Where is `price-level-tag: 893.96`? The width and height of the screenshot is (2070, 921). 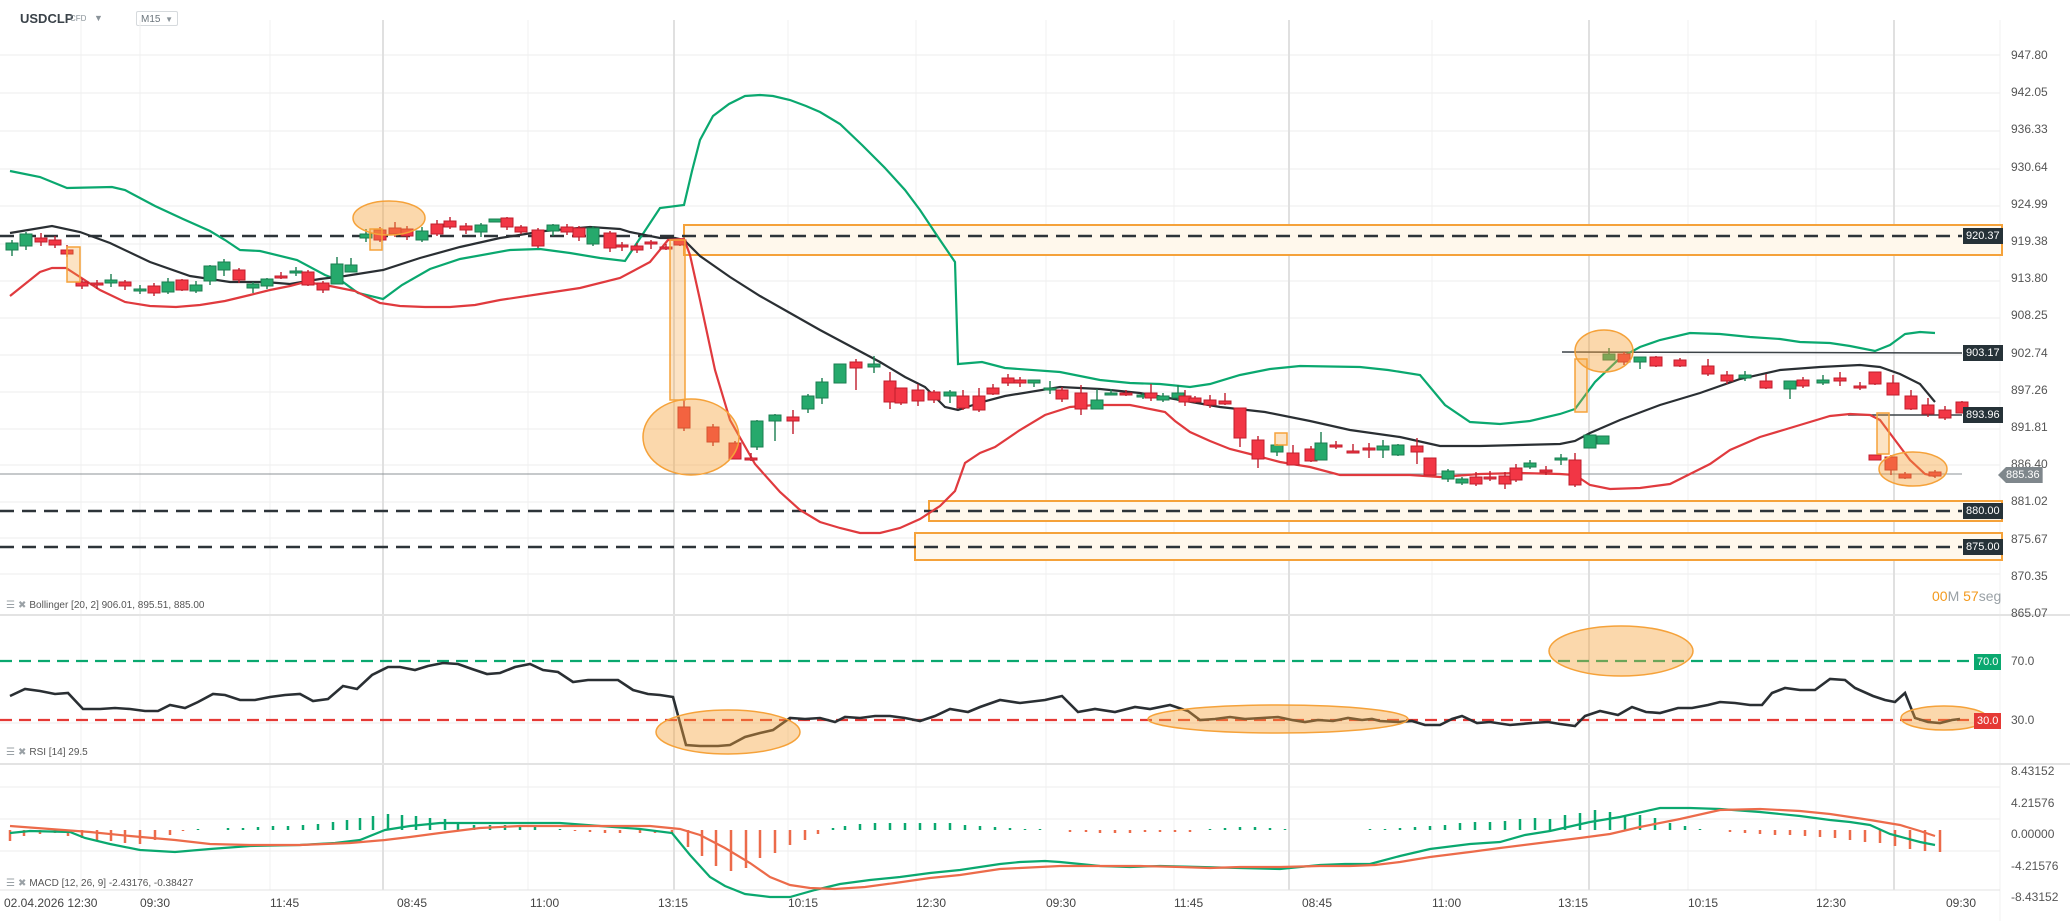
price-level-tag: 893.96 is located at coordinates (1983, 415).